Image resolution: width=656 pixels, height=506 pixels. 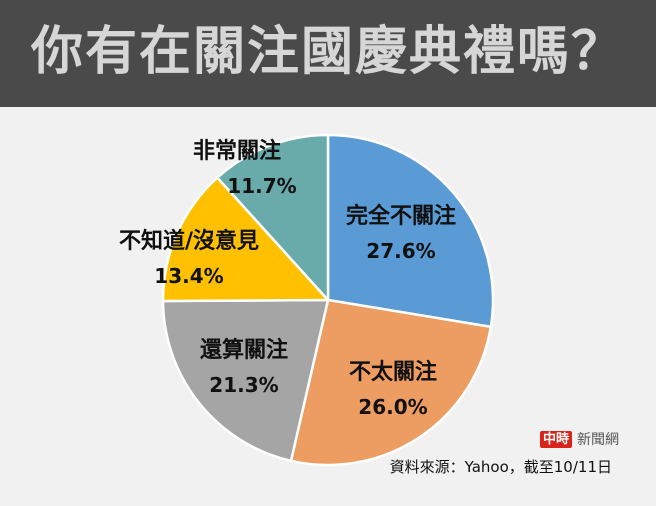 I want to click on slice-label-no-opinion: 不知道/沒意見 13.4%, so click(x=189, y=258).